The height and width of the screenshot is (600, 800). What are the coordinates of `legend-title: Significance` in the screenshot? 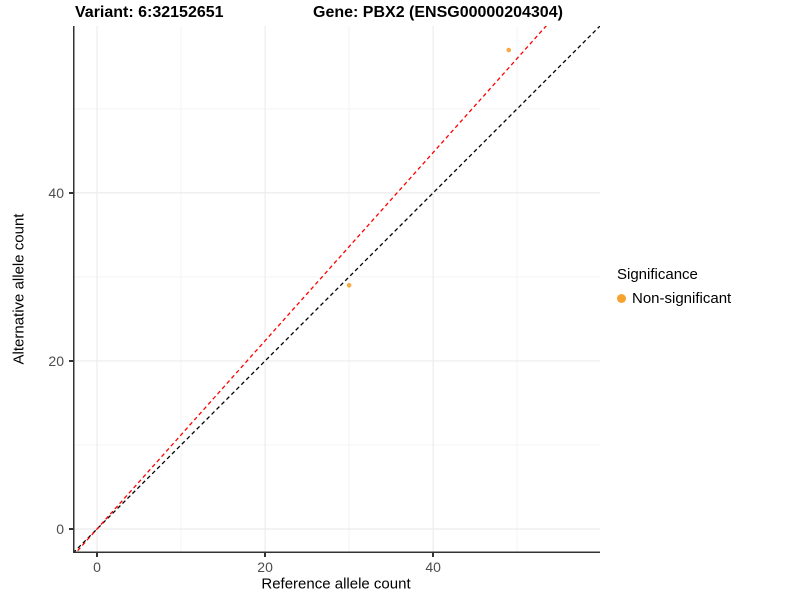 It's located at (657, 274).